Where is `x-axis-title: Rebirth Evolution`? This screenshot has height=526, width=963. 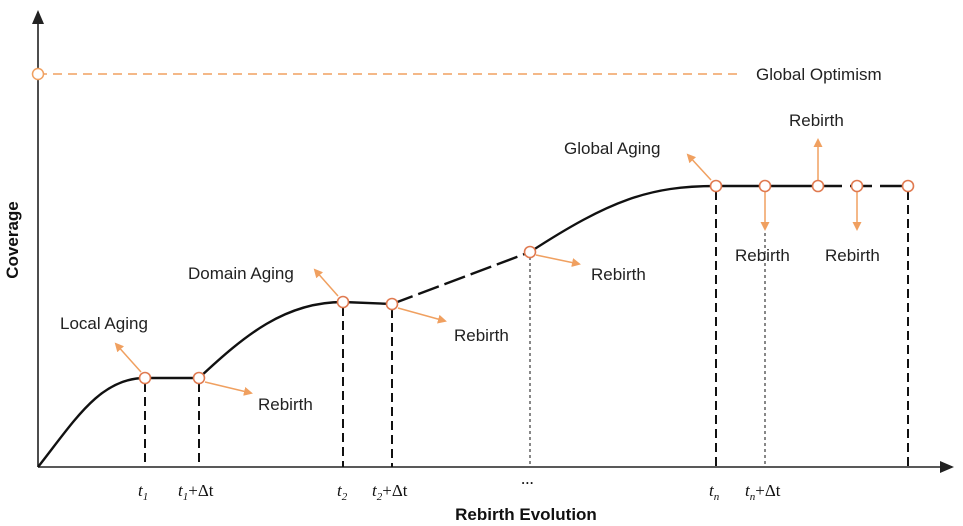
x-axis-title: Rebirth Evolution is located at coordinates (526, 514).